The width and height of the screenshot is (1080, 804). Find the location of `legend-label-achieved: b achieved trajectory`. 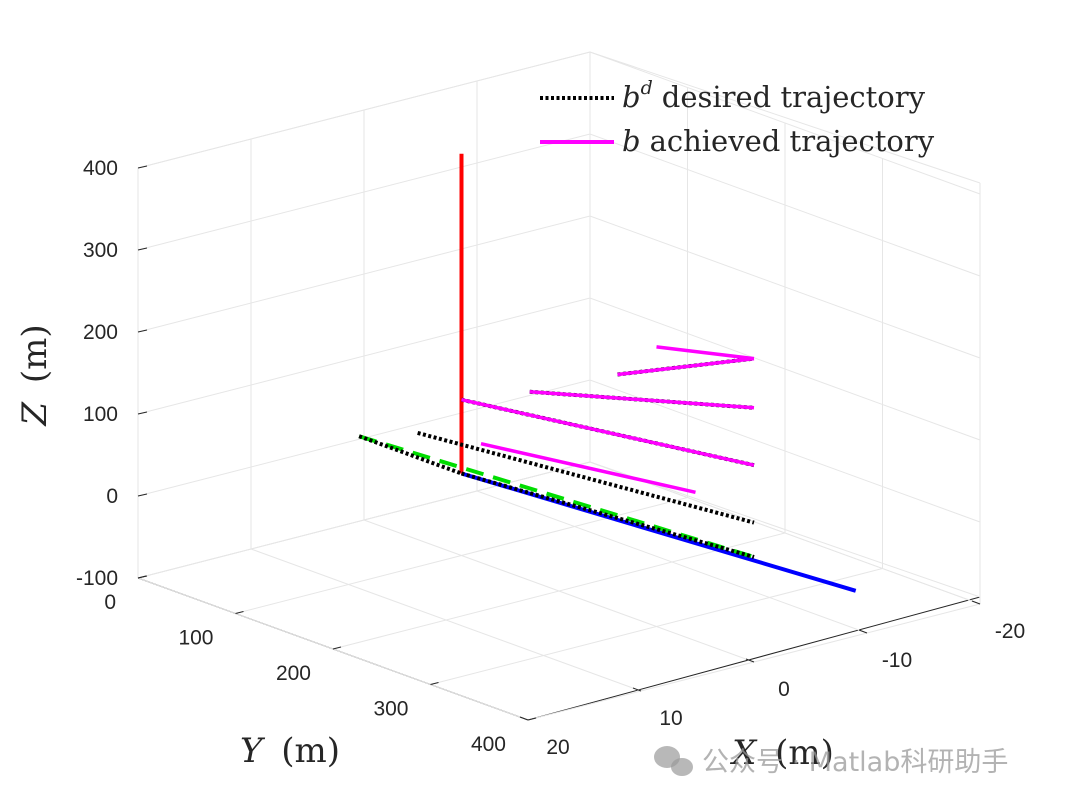

legend-label-achieved: b achieved trajectory is located at coordinates (778, 141).